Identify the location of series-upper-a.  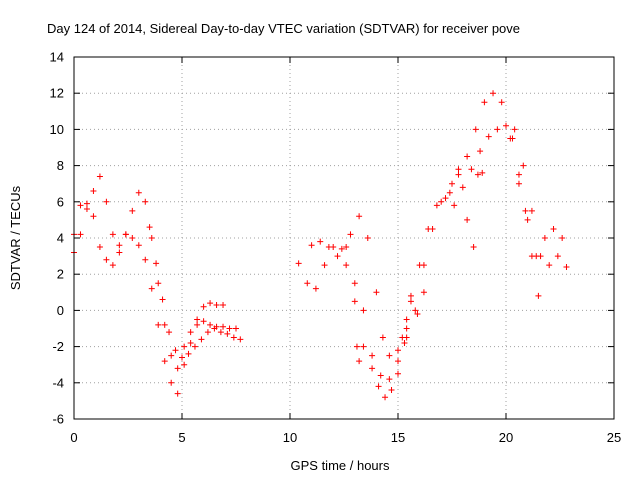
(155, 272).